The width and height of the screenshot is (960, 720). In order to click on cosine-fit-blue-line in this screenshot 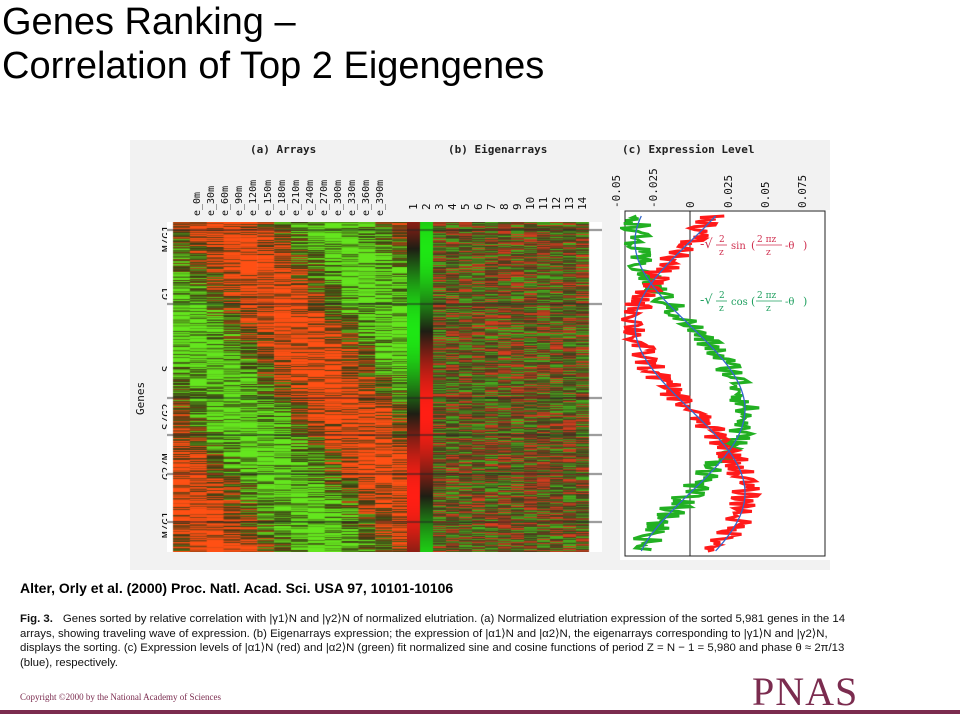, I will do `click(690, 383)`.